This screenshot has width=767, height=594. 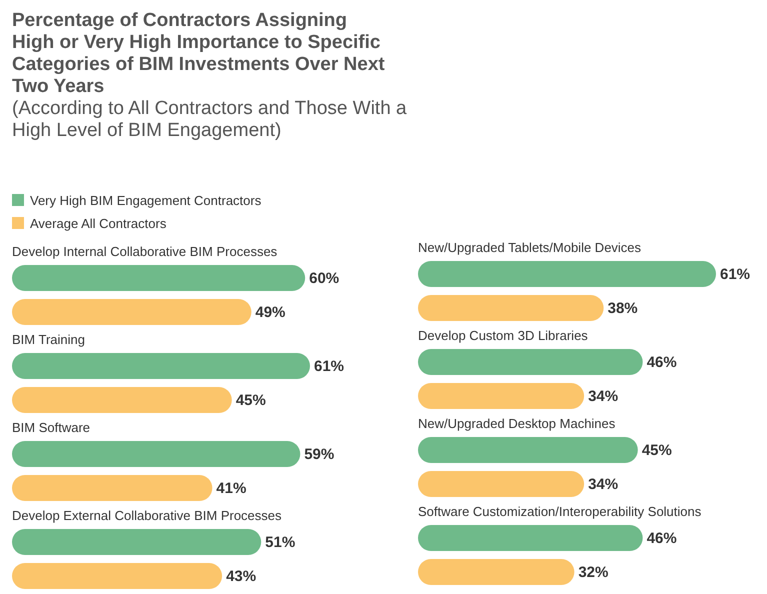 What do you see at coordinates (98, 223) in the screenshot?
I see `legend-label: Average All Contractors` at bounding box center [98, 223].